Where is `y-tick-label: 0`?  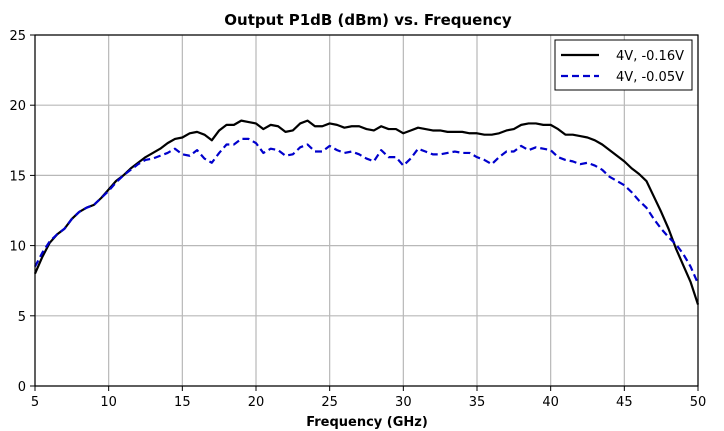
y-tick-label: 0 is located at coordinates (22, 387).